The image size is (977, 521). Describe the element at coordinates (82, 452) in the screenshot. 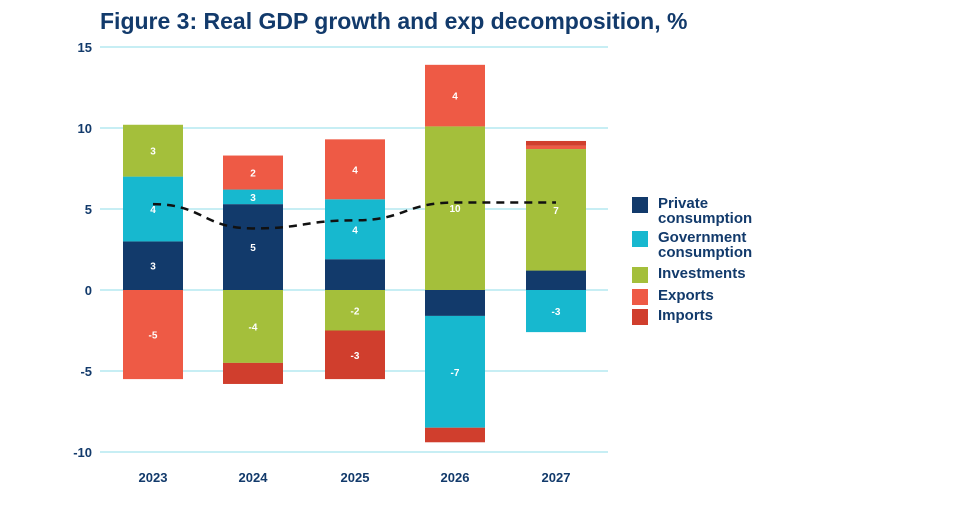

I see `y-tick-label: -10` at that location.